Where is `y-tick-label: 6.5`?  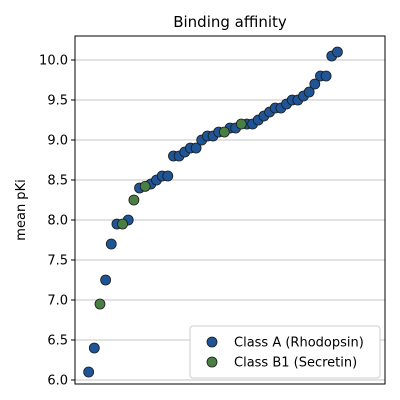 y-tick-label: 6.5 is located at coordinates (57, 341).